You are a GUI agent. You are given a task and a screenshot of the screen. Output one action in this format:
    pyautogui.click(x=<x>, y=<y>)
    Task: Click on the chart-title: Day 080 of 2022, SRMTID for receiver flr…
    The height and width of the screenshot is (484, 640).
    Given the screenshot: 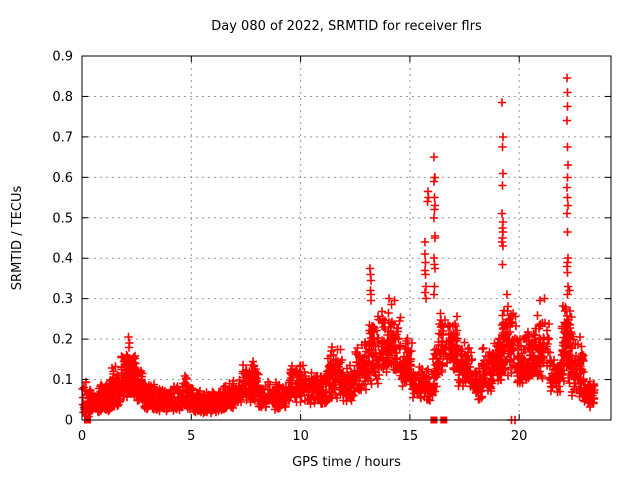 What is the action you would take?
    pyautogui.click(x=346, y=26)
    